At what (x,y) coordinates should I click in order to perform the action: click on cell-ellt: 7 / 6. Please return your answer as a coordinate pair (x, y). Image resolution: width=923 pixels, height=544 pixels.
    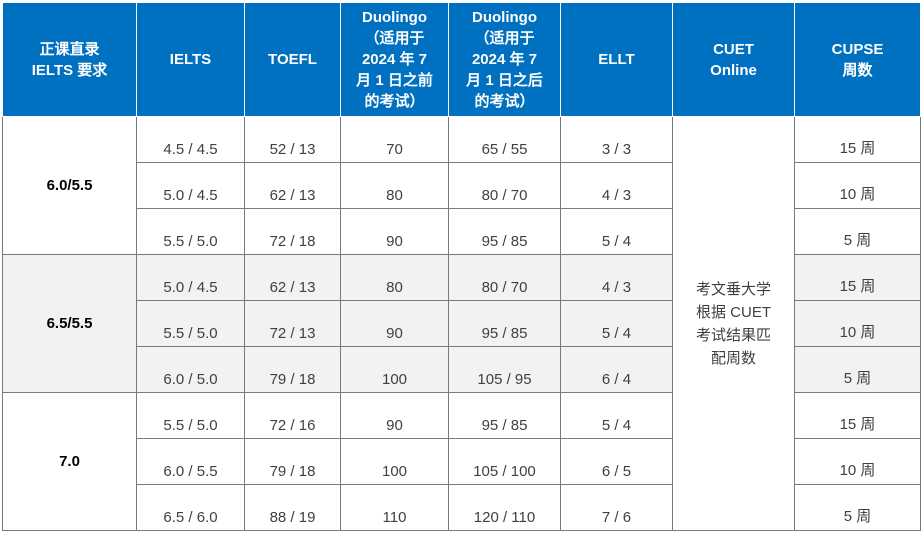
    Looking at the image, I should click on (616, 507).